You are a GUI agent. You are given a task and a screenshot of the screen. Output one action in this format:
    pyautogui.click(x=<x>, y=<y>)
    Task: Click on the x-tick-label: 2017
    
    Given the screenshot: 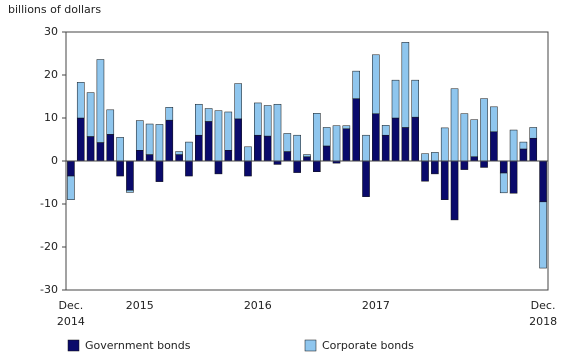 What is the action you would take?
    pyautogui.click(x=375, y=305)
    